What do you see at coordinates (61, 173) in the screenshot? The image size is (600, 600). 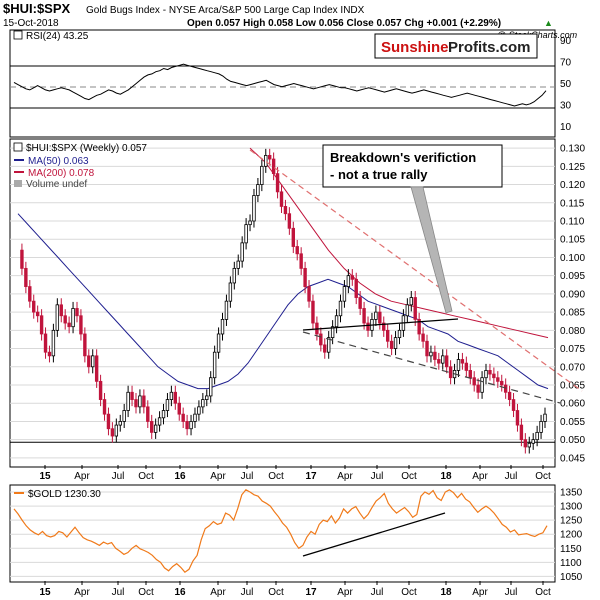 I see `legend-ma200: MA(200) 0.078` at bounding box center [61, 173].